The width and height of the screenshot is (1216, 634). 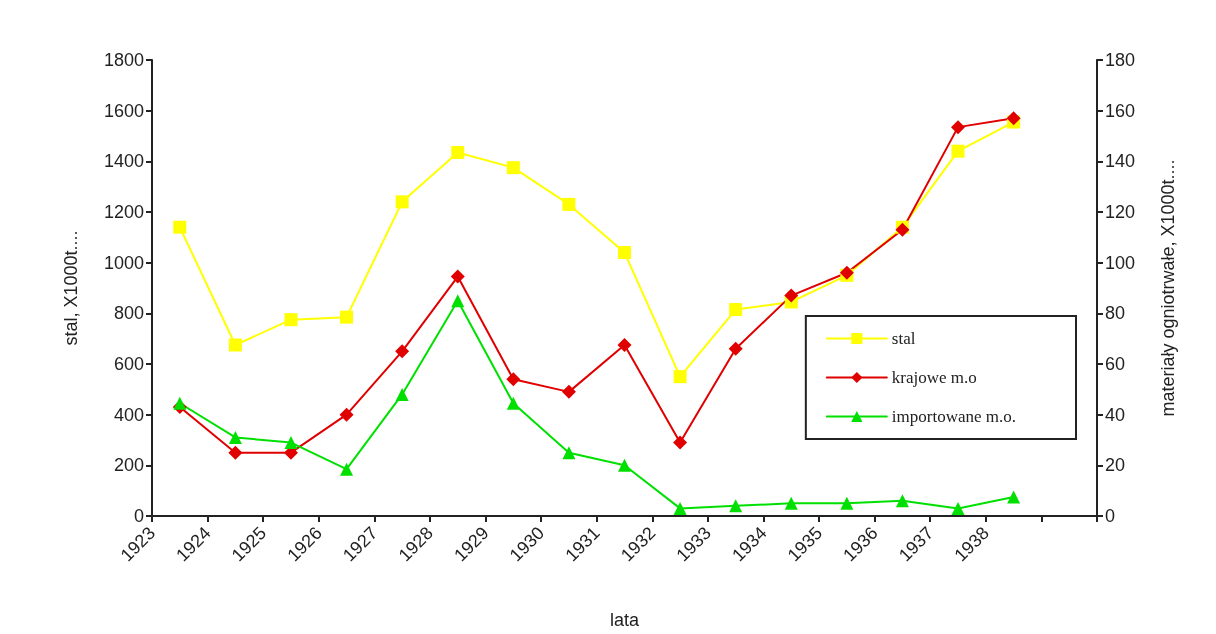 I want to click on y-tick-label: 1400, so click(x=123, y=161).